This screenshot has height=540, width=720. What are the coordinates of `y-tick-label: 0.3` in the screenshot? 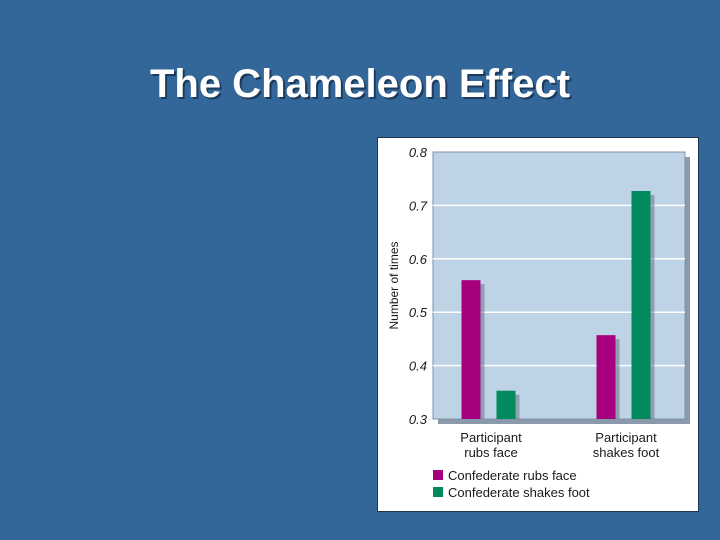 It's located at (418, 419).